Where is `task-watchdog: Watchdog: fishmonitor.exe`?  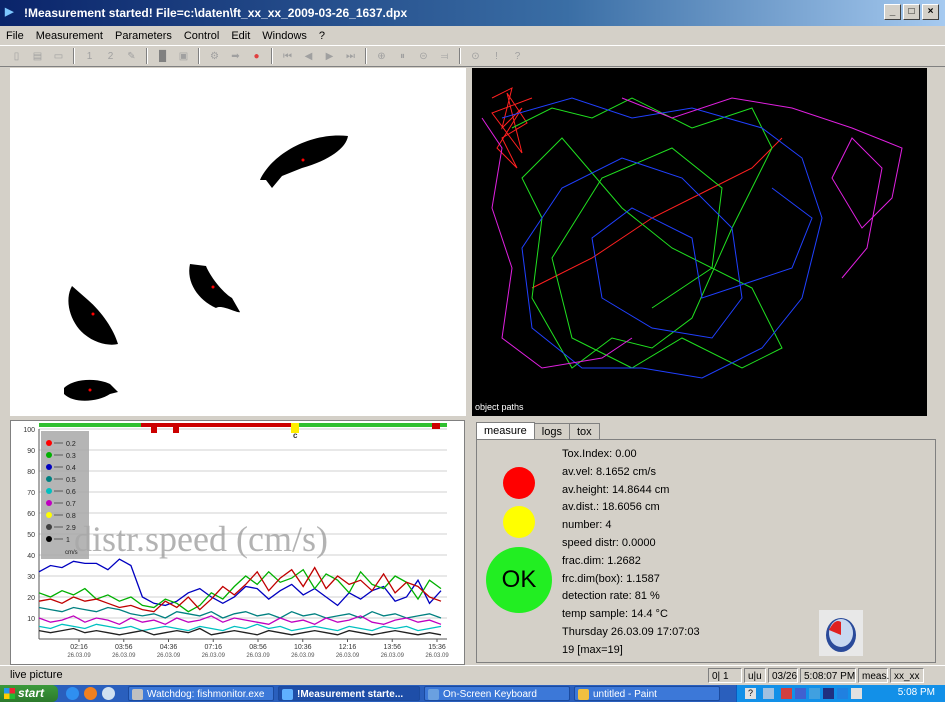 task-watchdog: Watchdog: fishmonitor.exe is located at coordinates (201, 693).